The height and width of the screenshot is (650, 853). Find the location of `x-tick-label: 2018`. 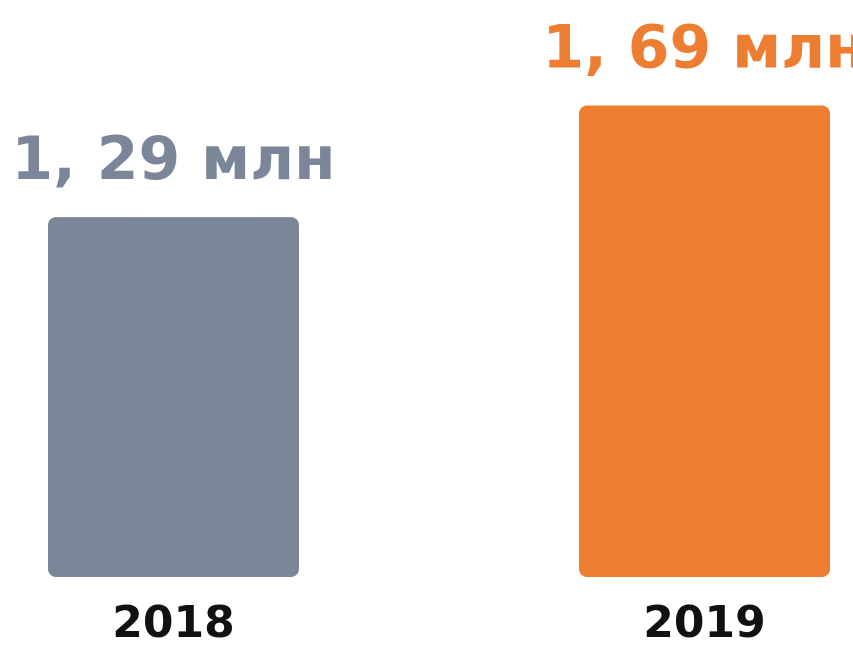

x-tick-label: 2018 is located at coordinates (173, 622).